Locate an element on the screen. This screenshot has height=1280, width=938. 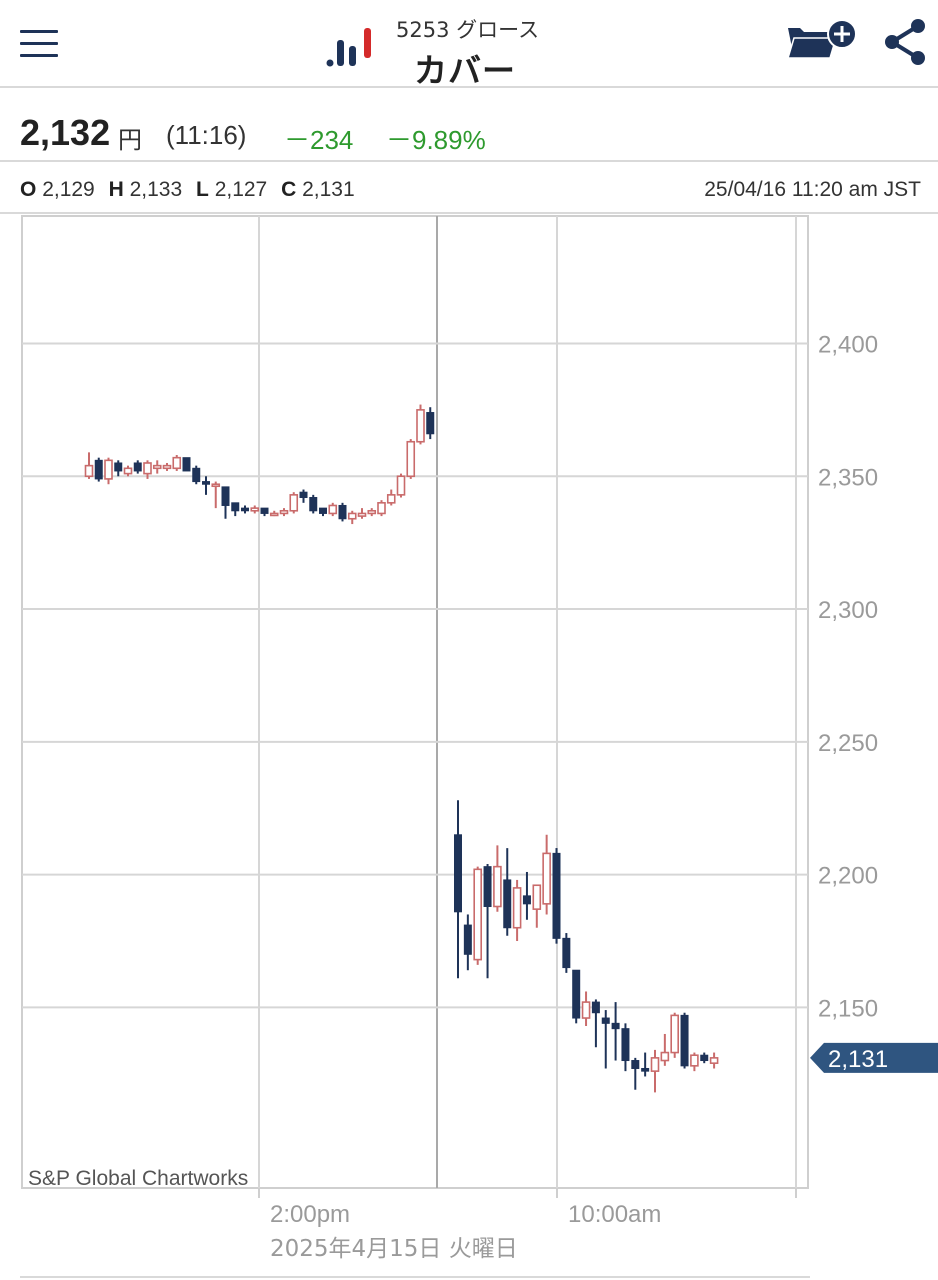
y-tick-label: 2,150 is located at coordinates (848, 1008).